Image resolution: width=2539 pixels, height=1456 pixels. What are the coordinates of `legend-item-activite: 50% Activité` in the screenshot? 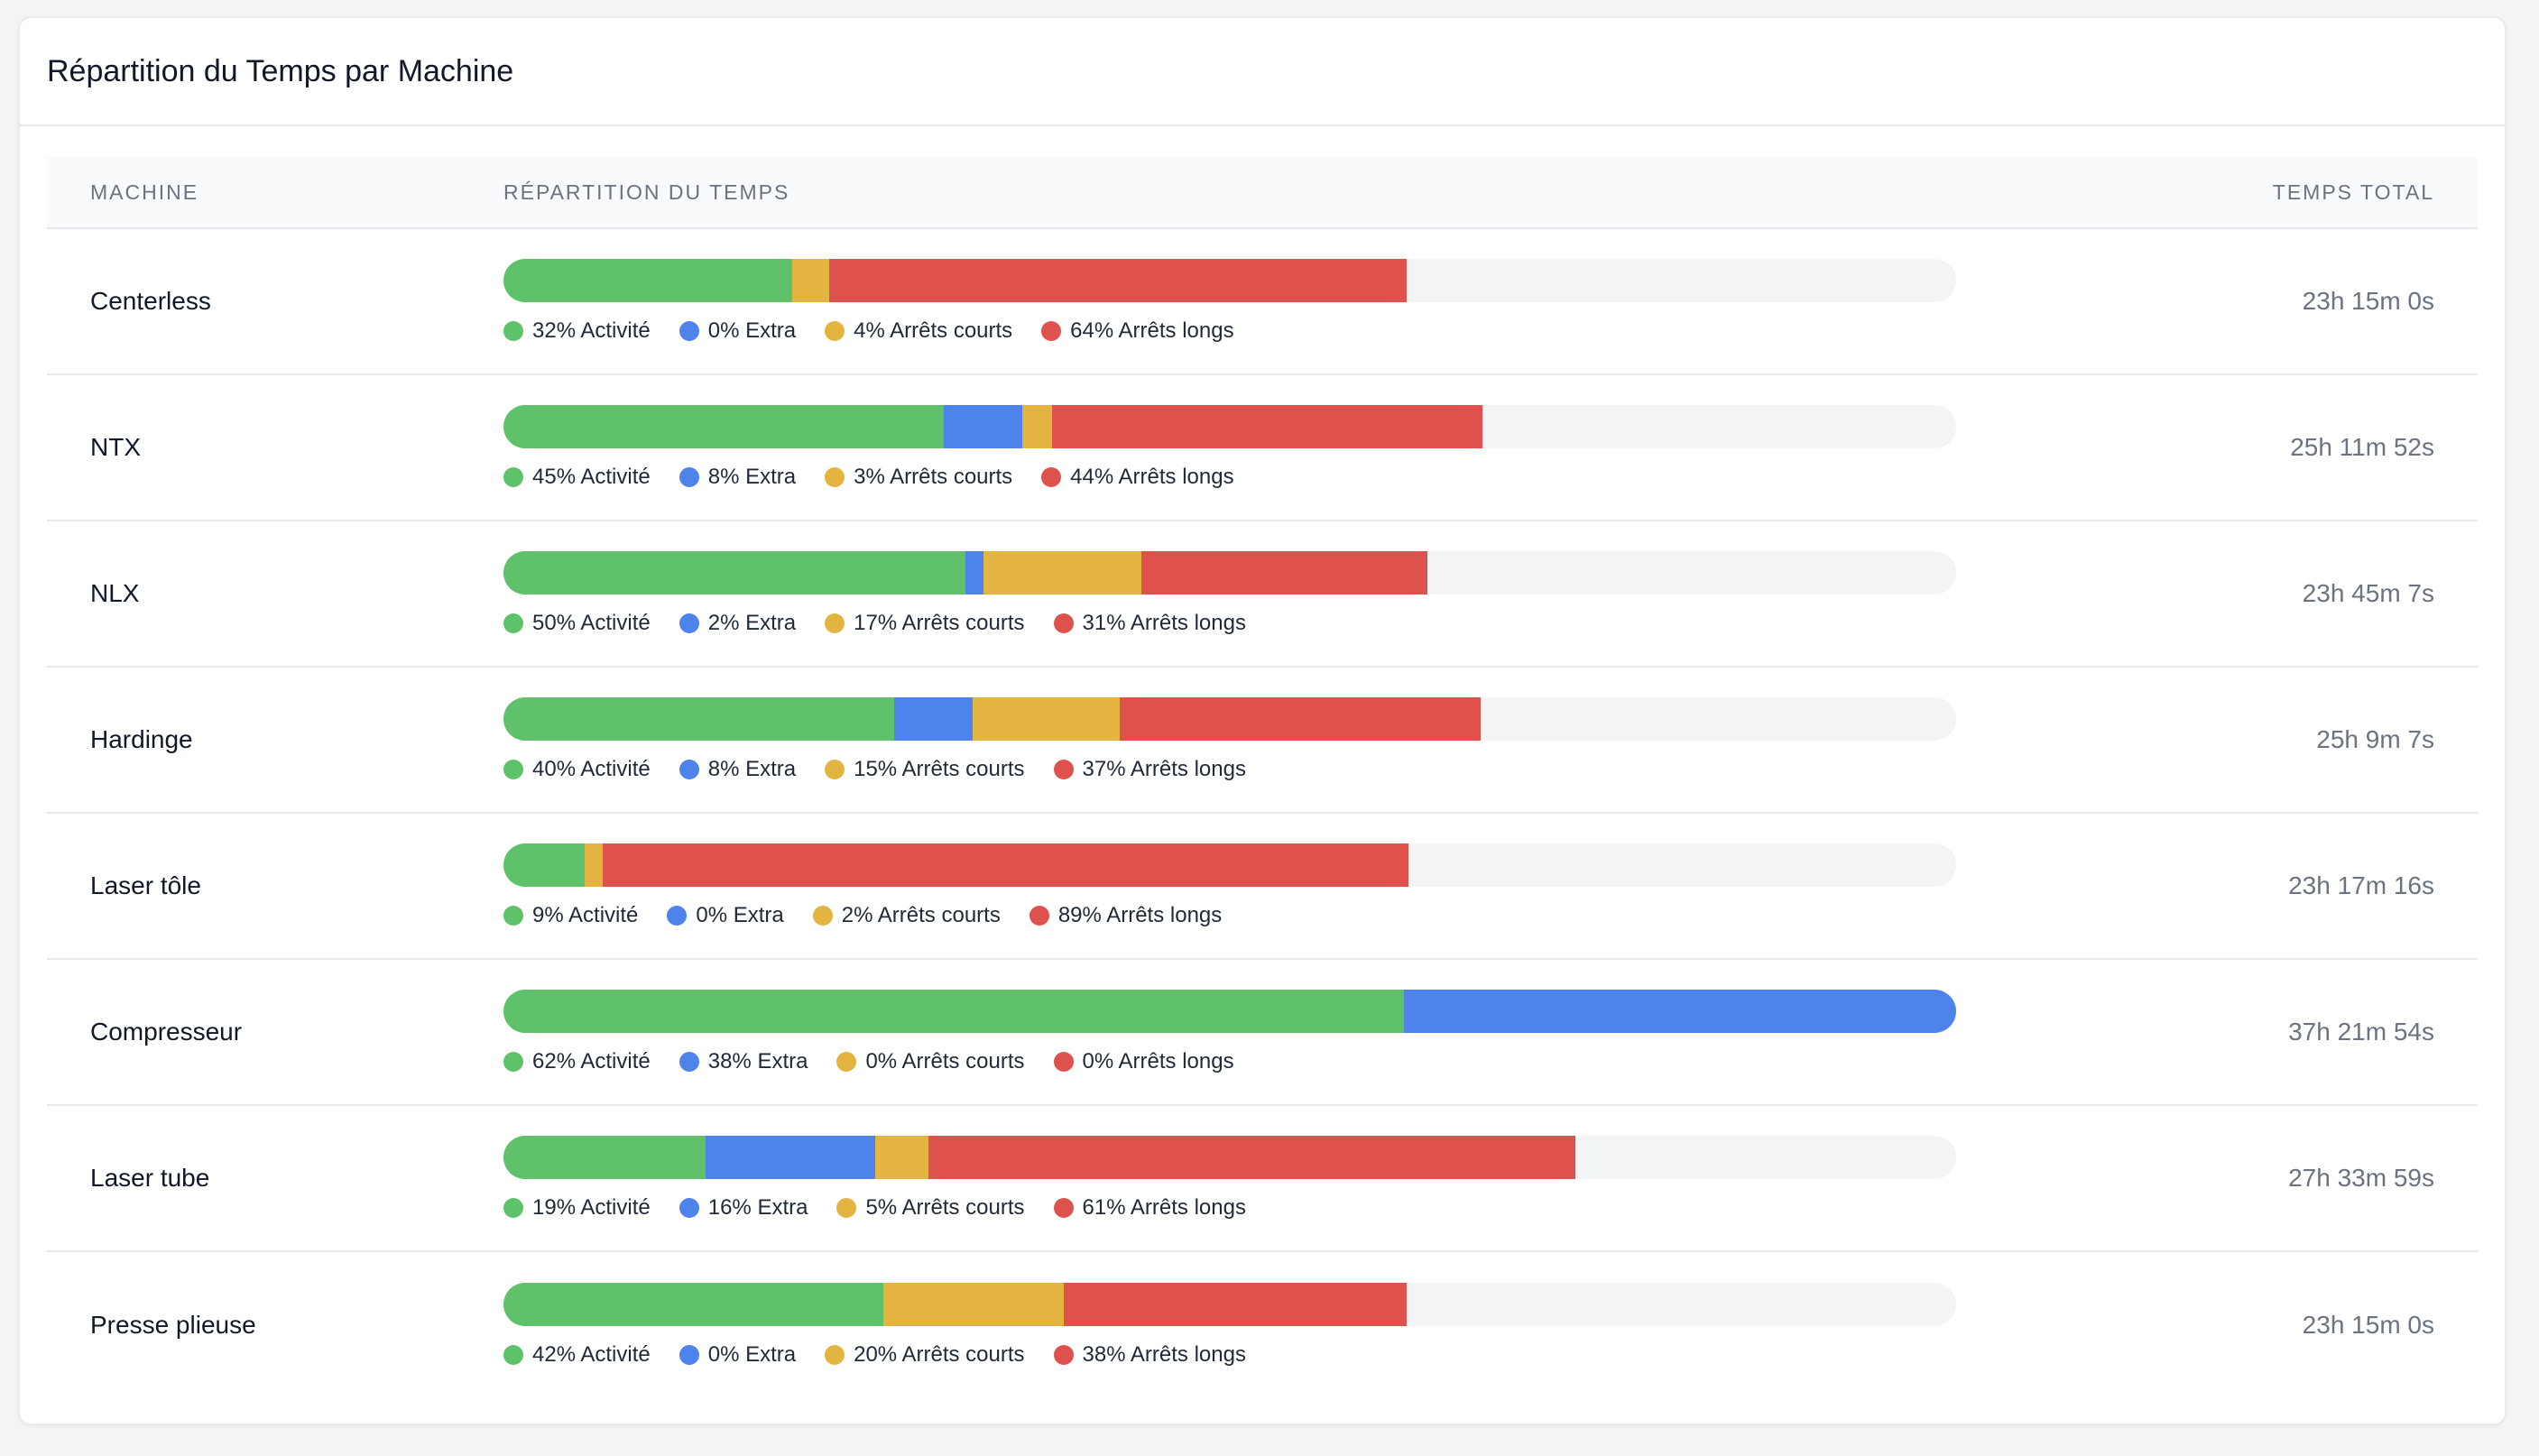 It's located at (577, 623).